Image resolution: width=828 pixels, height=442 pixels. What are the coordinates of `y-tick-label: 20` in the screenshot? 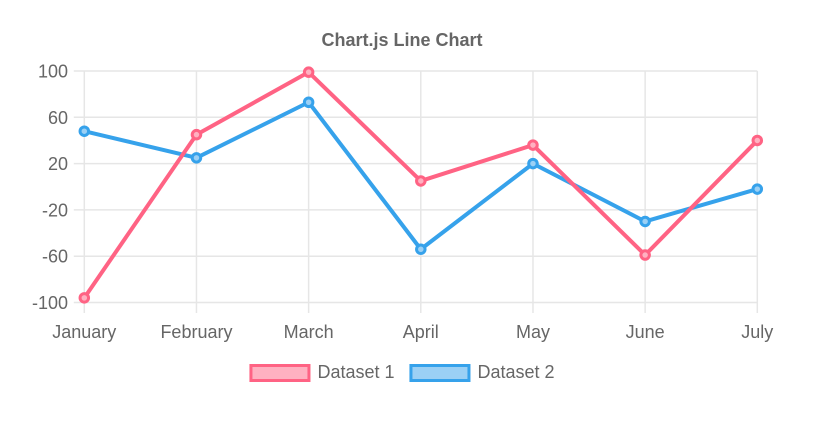 It's located at (58, 164).